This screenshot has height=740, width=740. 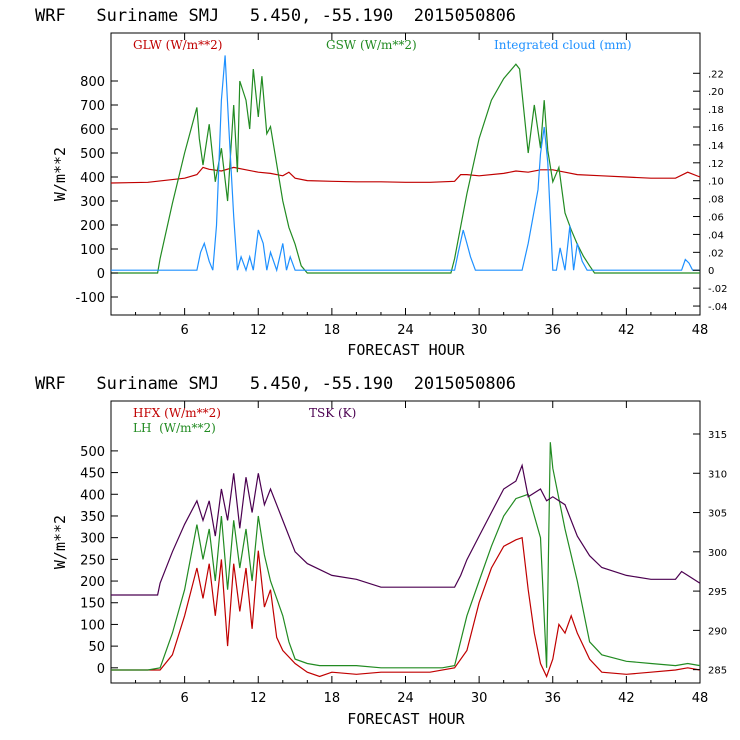 What do you see at coordinates (332, 413) in the screenshot?
I see `legend-tsk: TSK (K)` at bounding box center [332, 413].